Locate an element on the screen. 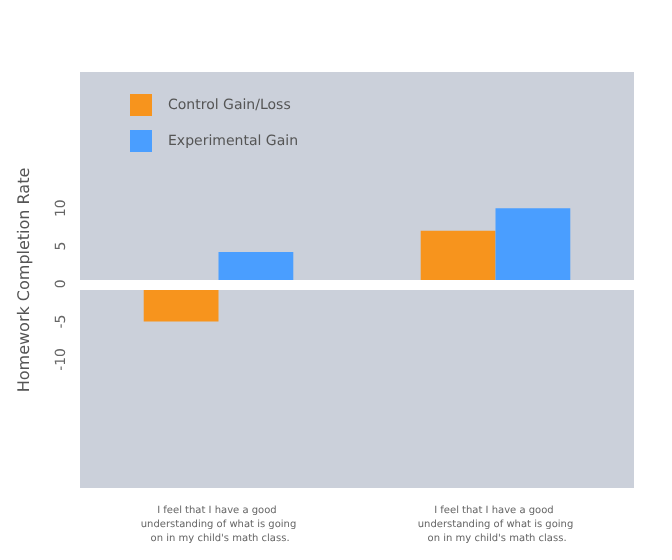 This screenshot has height=560, width=672. y-axis-title: Homework Completion Rate is located at coordinates (24, 280).